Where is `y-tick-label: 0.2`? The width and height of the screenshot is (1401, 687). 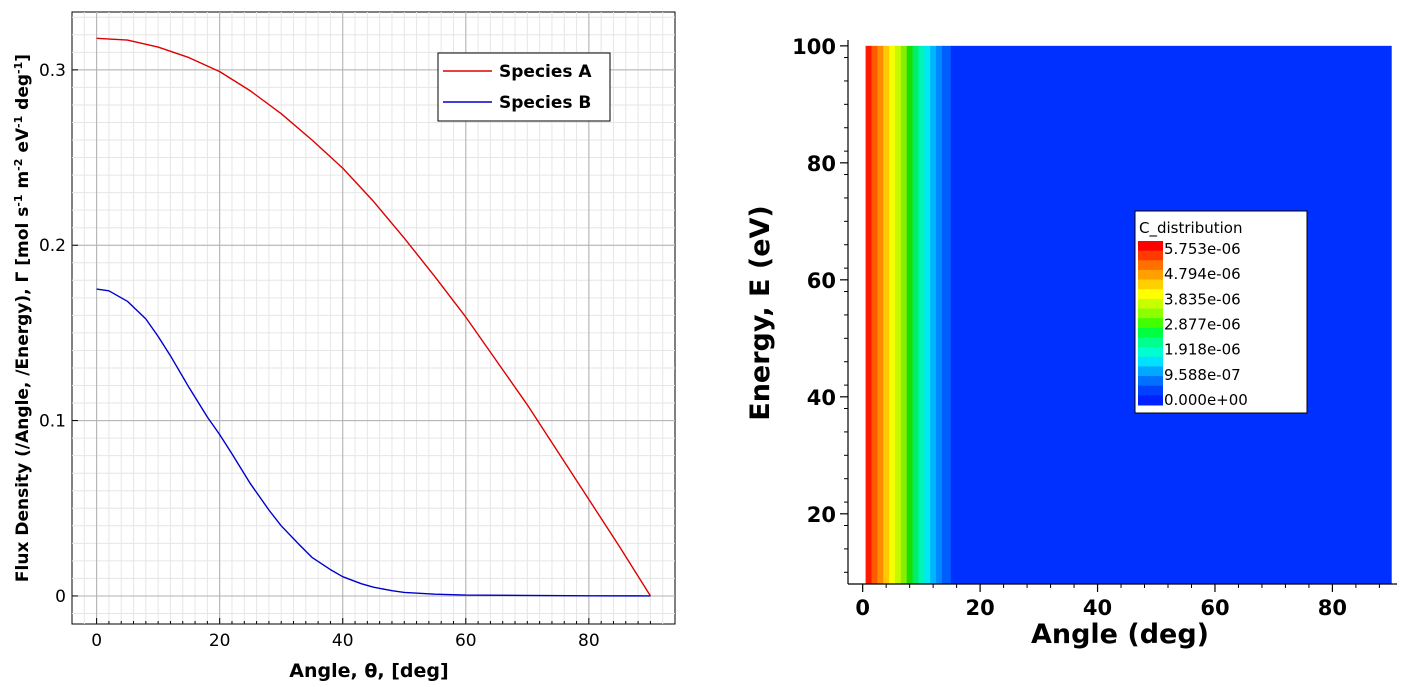 y-tick-label: 0.2 is located at coordinates (52, 246).